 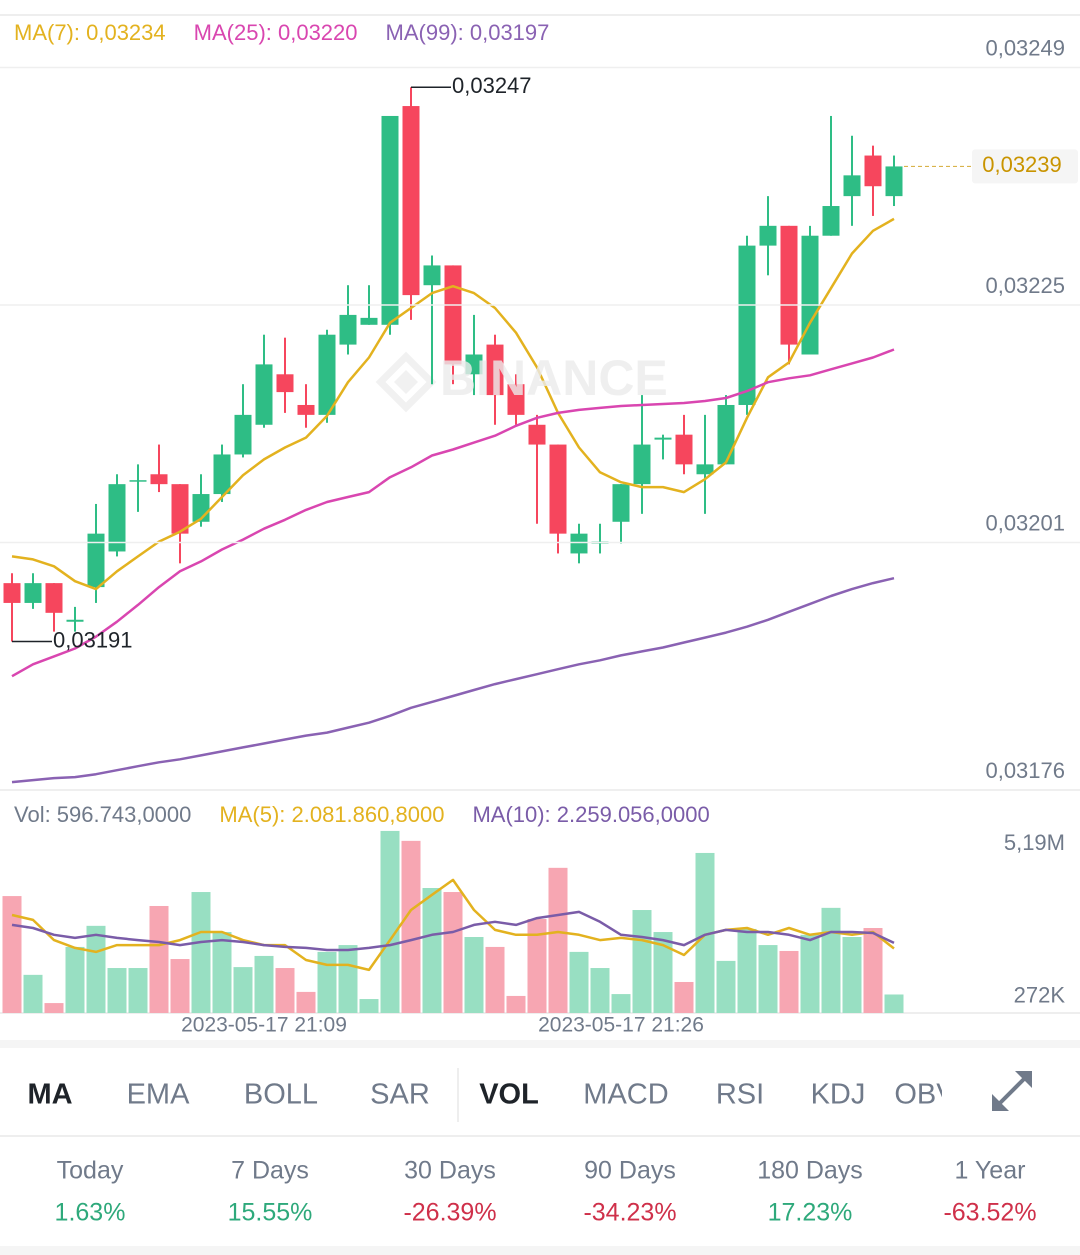 What do you see at coordinates (1040, 994) in the screenshot?
I see `y-tick-label: 272K` at bounding box center [1040, 994].